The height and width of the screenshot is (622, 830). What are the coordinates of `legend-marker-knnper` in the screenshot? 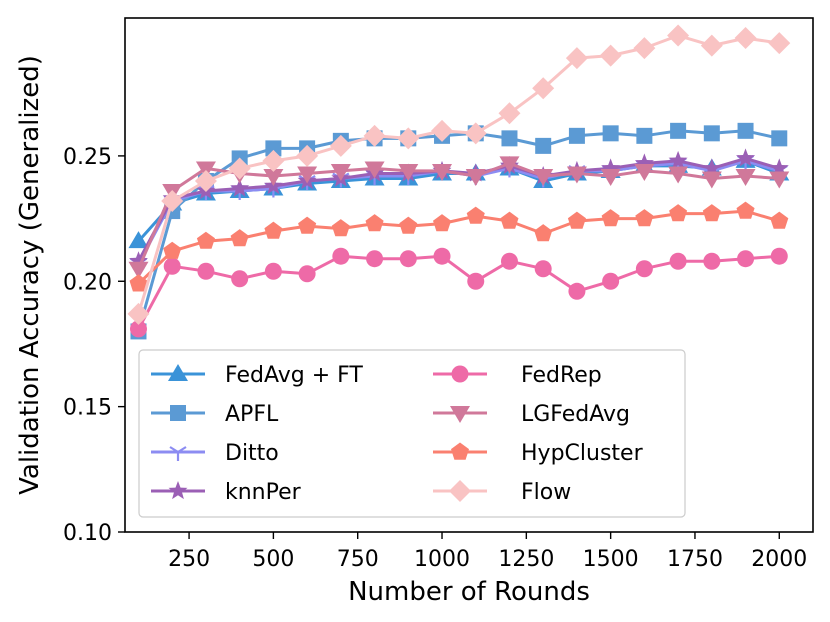 It's located at (178, 490).